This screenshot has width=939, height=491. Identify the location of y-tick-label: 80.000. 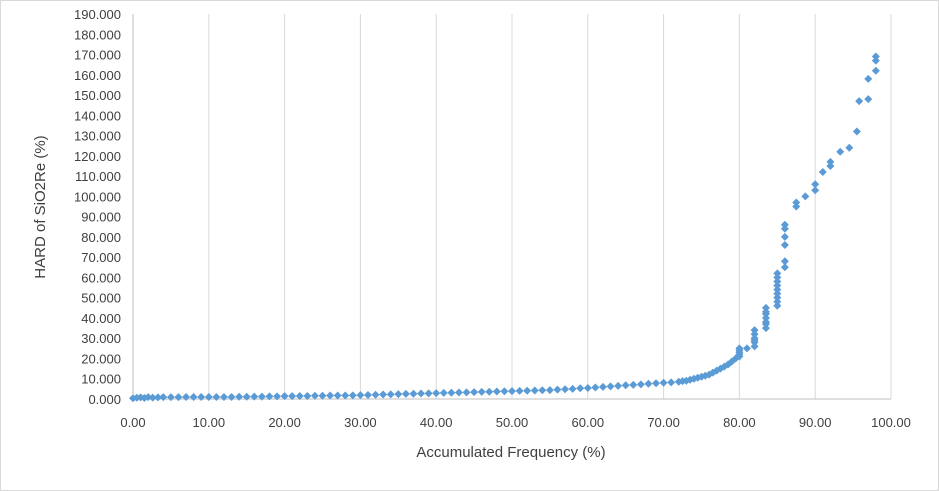
(101, 237).